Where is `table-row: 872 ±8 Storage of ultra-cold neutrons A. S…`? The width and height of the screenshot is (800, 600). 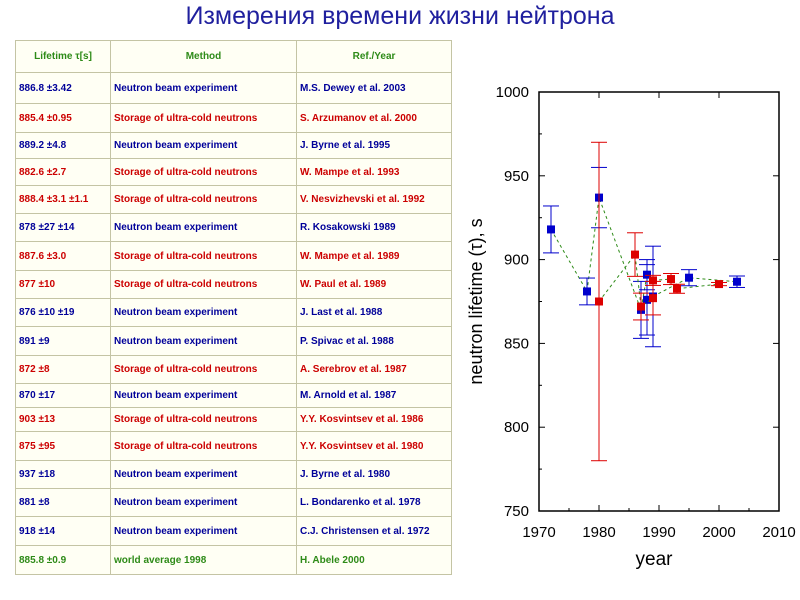 table-row: 872 ±8 Storage of ultra-cold neutrons A. S… is located at coordinates (233, 369).